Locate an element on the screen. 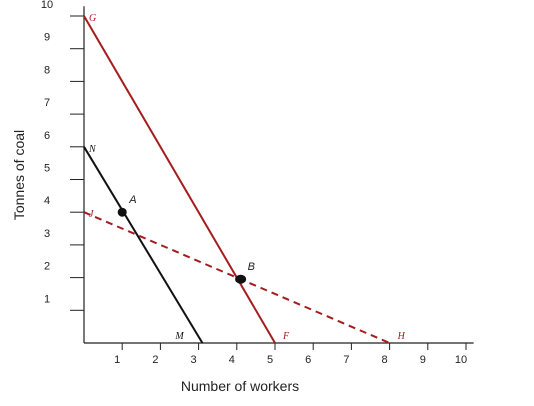  x-tick-label: 3 is located at coordinates (194, 360).